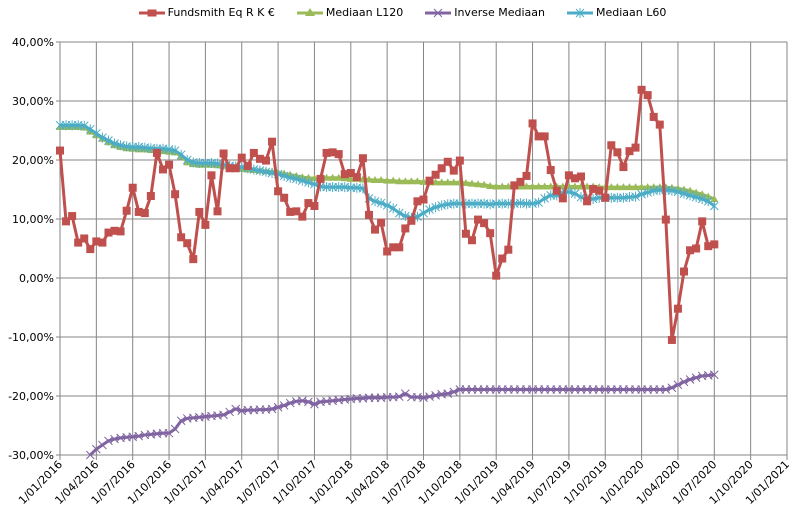 This screenshot has width=805, height=521. What do you see at coordinates (364, 12) in the screenshot?
I see `legend-label: Mediaan L120` at bounding box center [364, 12].